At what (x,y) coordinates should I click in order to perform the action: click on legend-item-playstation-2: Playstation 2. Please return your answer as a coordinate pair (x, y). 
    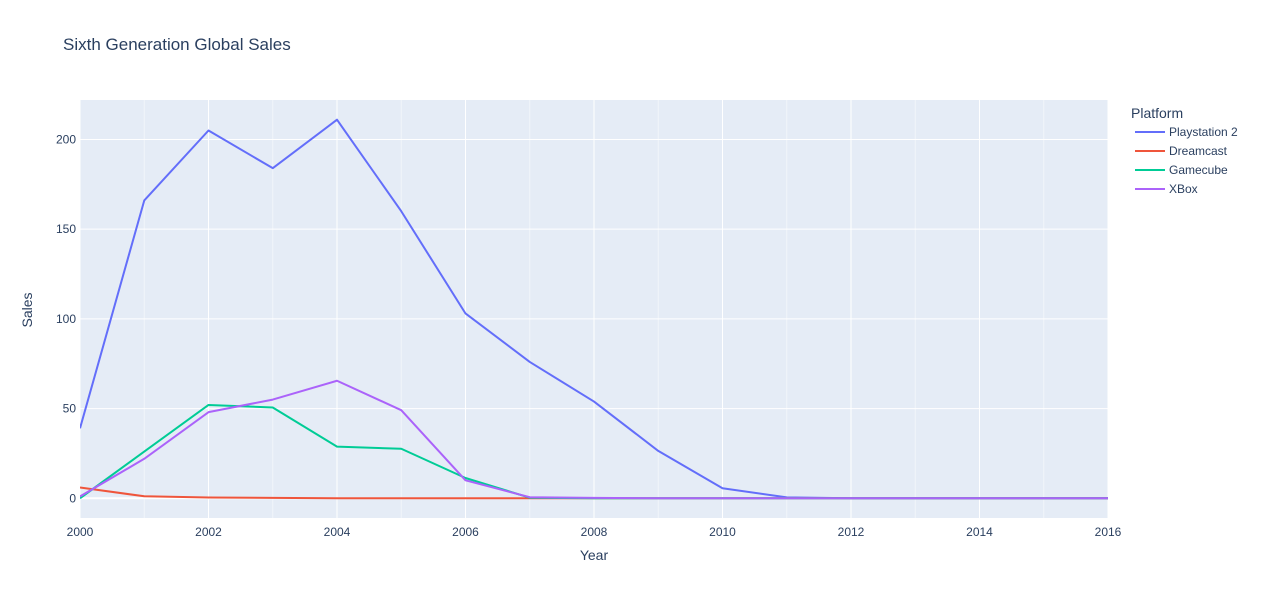
    Looking at the image, I should click on (1186, 132).